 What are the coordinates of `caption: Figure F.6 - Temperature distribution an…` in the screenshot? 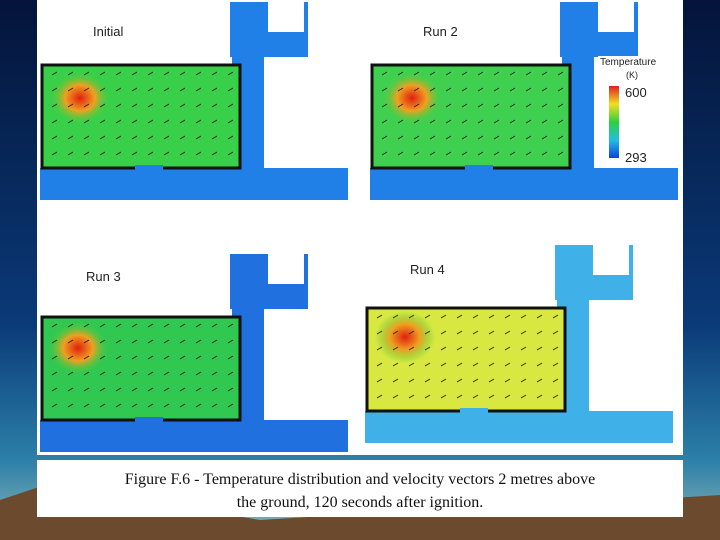 It's located at (360, 479).